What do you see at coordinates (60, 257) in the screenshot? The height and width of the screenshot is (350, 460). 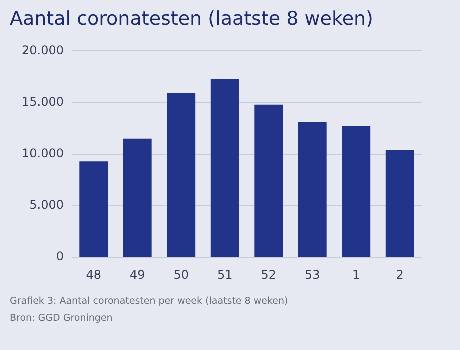 I see `y-tick-label: 0` at bounding box center [60, 257].